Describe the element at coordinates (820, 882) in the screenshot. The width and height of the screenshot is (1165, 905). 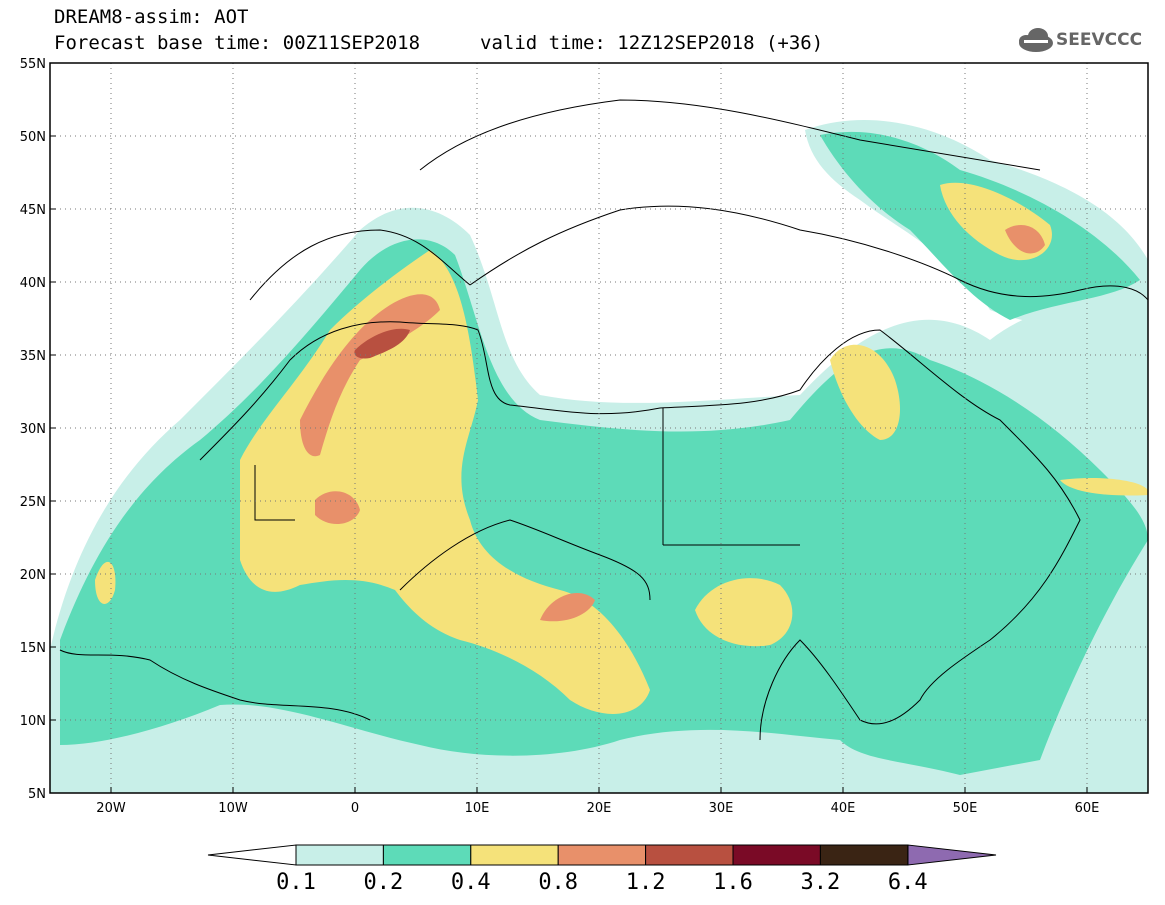
I see `colorbar-label: 3.2` at that location.